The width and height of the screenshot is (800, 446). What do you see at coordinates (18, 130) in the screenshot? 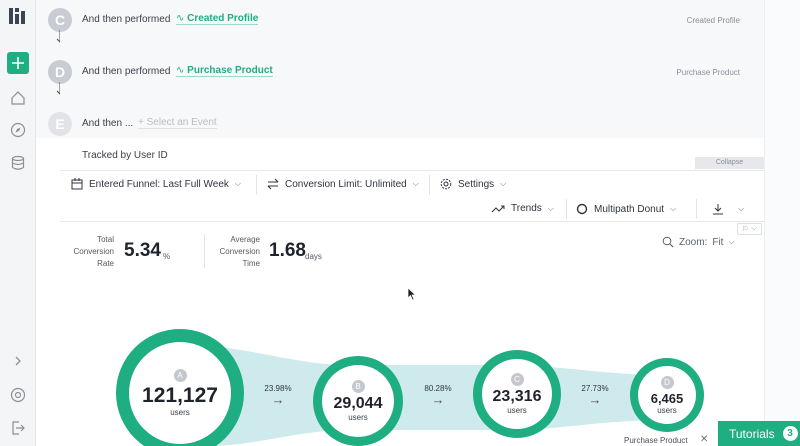
I see `compass-icon` at bounding box center [18, 130].